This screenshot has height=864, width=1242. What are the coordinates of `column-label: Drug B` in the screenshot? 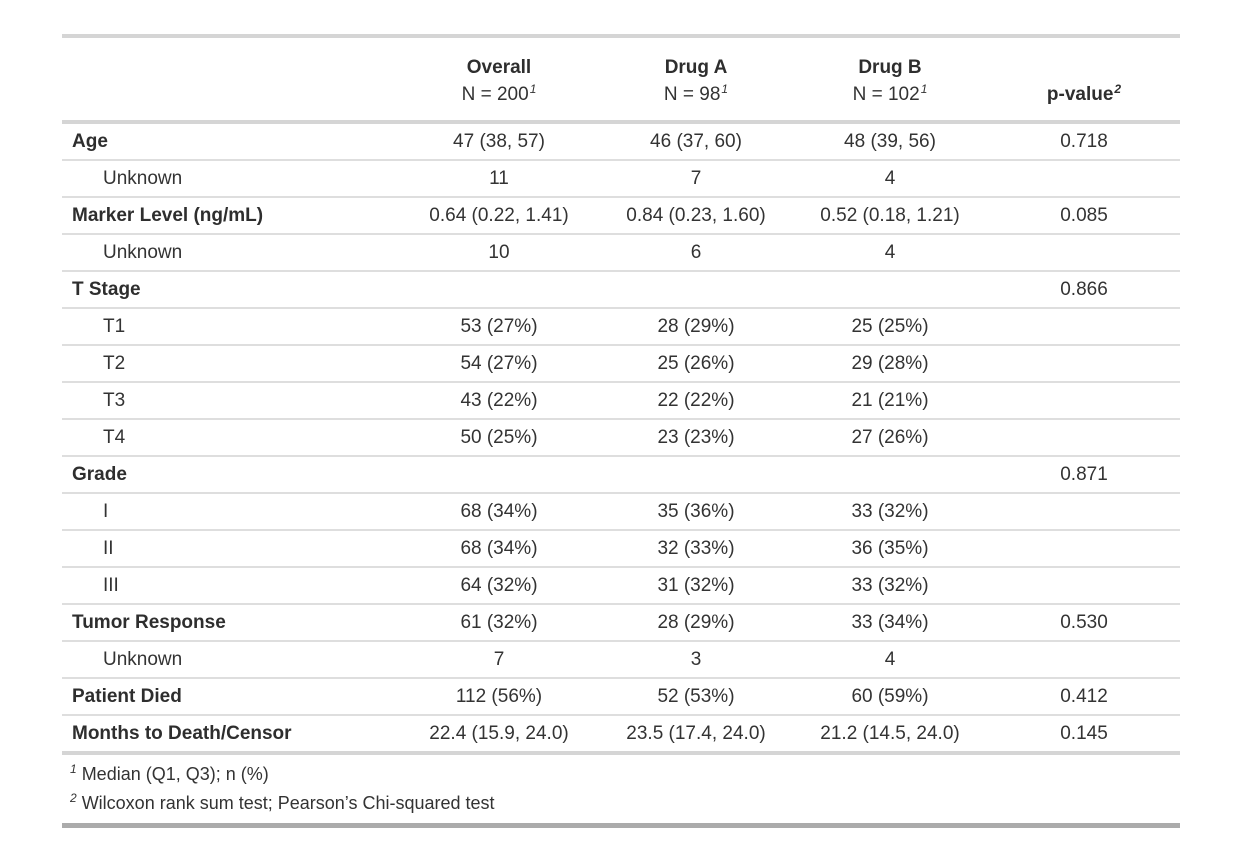 It's located at (890, 67).